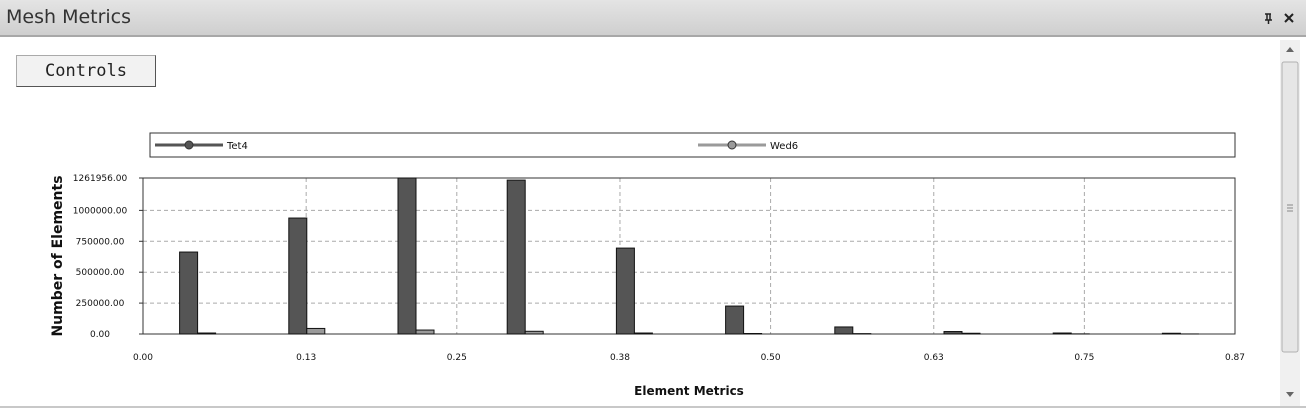 This screenshot has height=411, width=1306. Describe the element at coordinates (100, 242) in the screenshot. I see `y-tick-label: 750000.00` at that location.